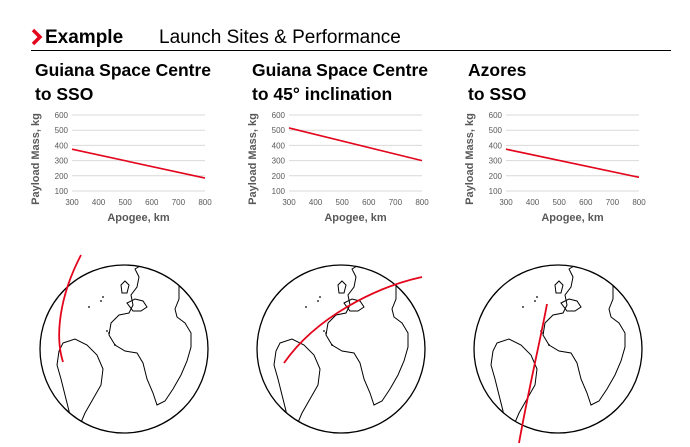  What do you see at coordinates (64, 94) in the screenshot?
I see `panel-1-title-line-2: to SSO` at bounding box center [64, 94].